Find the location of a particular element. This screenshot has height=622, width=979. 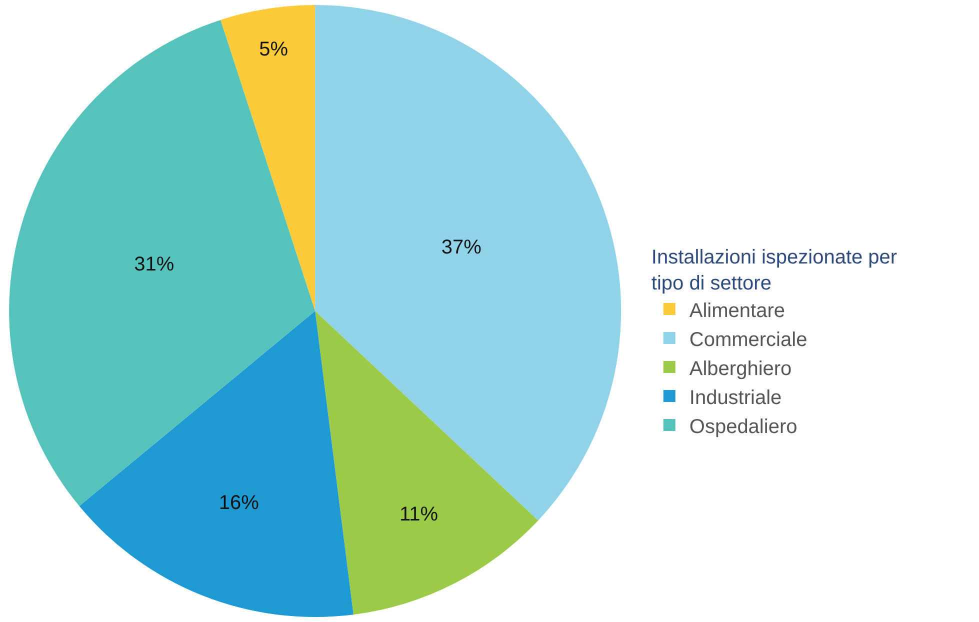

legend-title: Installazioni ispezionate per tipo di settore is located at coordinates (774, 270).